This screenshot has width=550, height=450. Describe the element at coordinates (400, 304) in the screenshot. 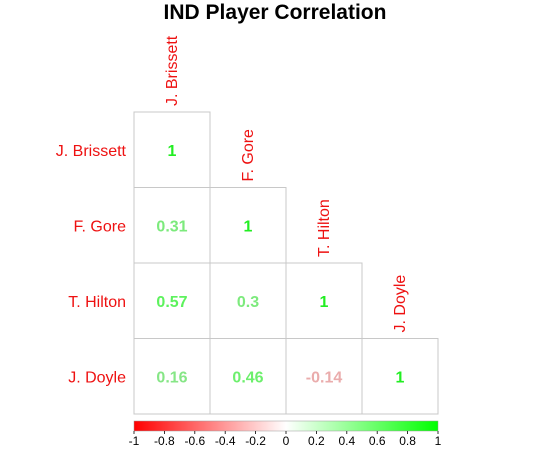

I see `column-label-3: J. Doyle` at that location.